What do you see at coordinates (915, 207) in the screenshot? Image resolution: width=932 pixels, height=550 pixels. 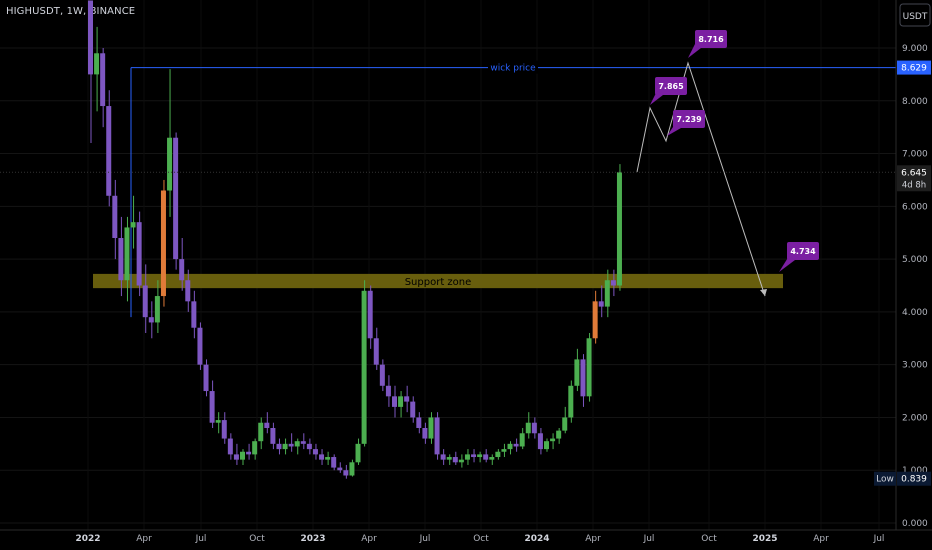 I see `price-tick-label: 6.000` at bounding box center [915, 207].